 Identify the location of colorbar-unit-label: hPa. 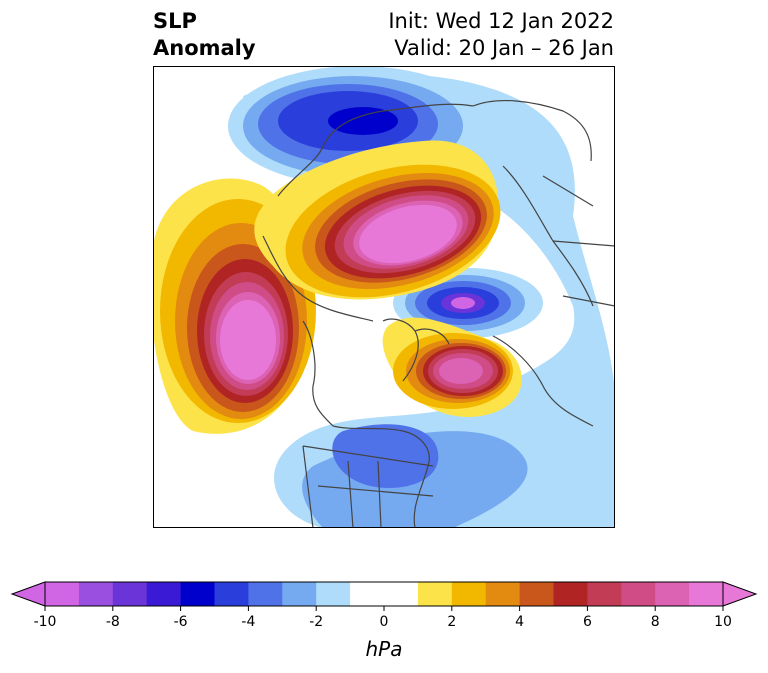
(384, 649).